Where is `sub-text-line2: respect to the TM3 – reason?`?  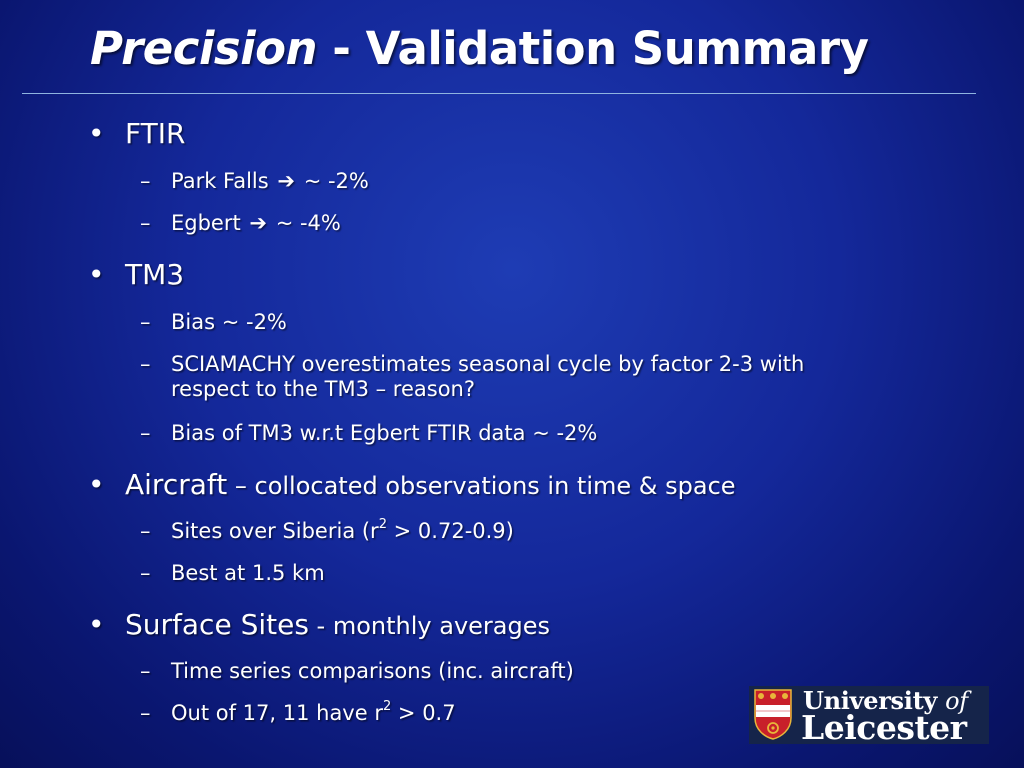 sub-text-line2: respect to the TM3 – reason? is located at coordinates (323, 389).